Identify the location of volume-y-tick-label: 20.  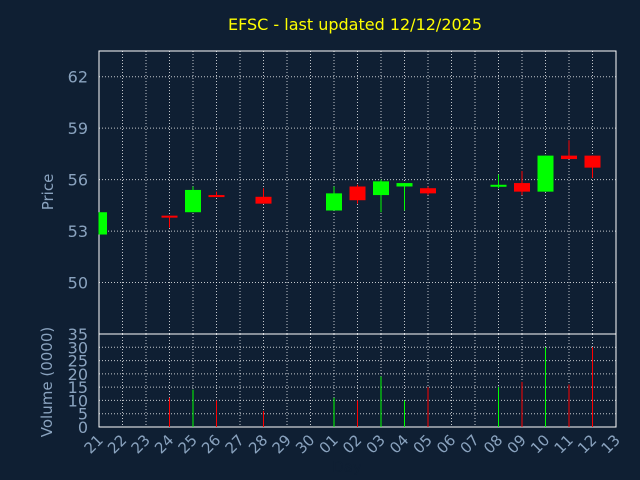
(78, 374).